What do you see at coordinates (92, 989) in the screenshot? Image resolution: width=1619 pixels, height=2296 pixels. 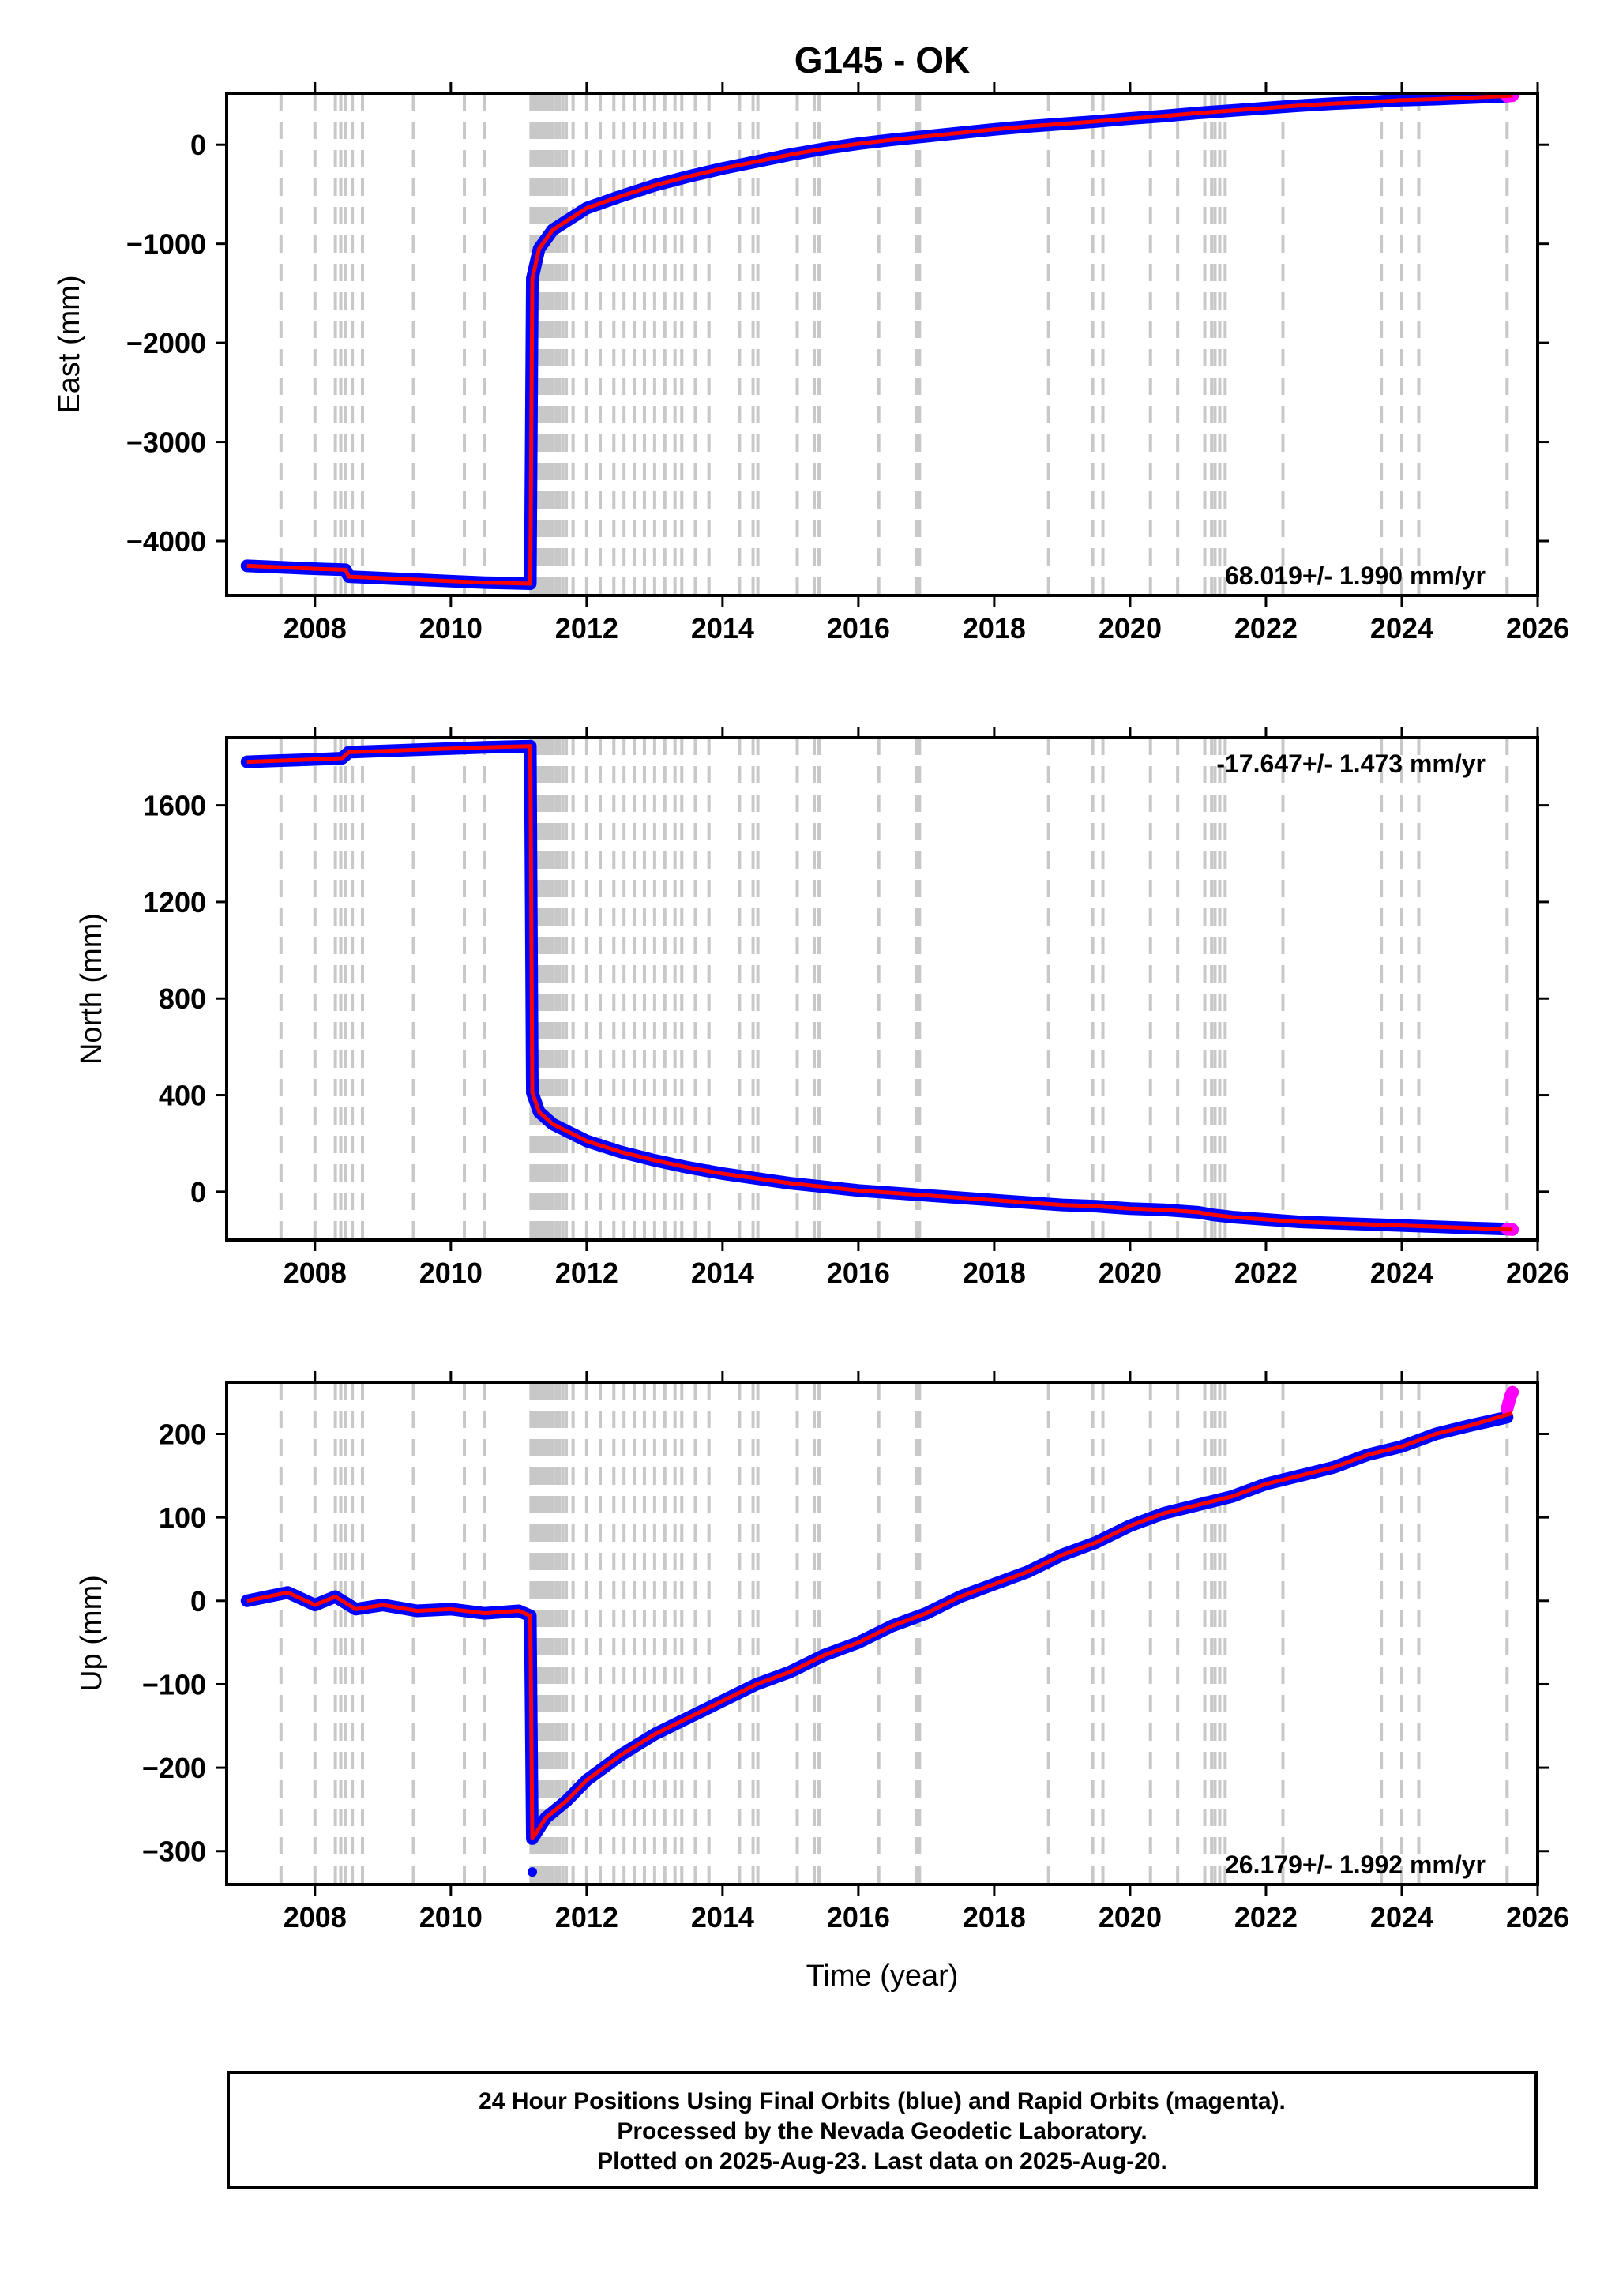 I see `y-axis-label: North (mm)` at bounding box center [92, 989].